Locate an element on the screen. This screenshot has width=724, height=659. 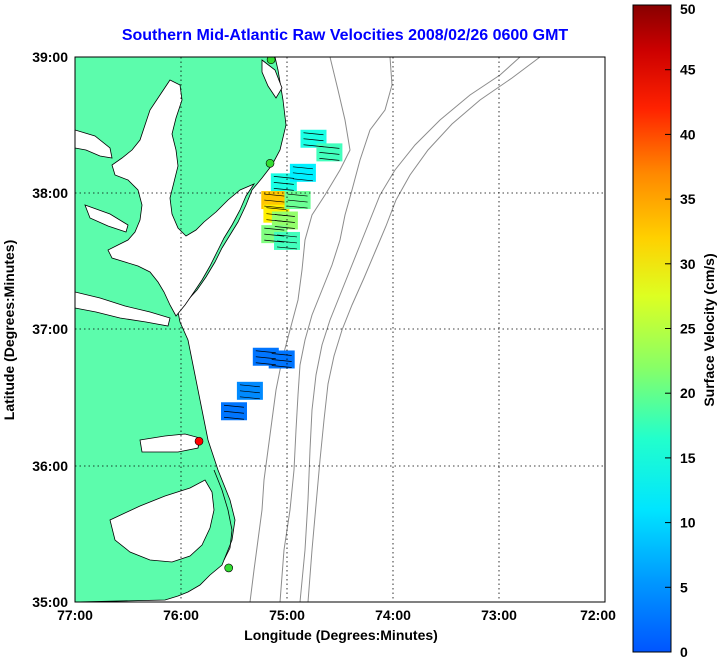
y-tick-label: 35:00 is located at coordinates (50, 602).